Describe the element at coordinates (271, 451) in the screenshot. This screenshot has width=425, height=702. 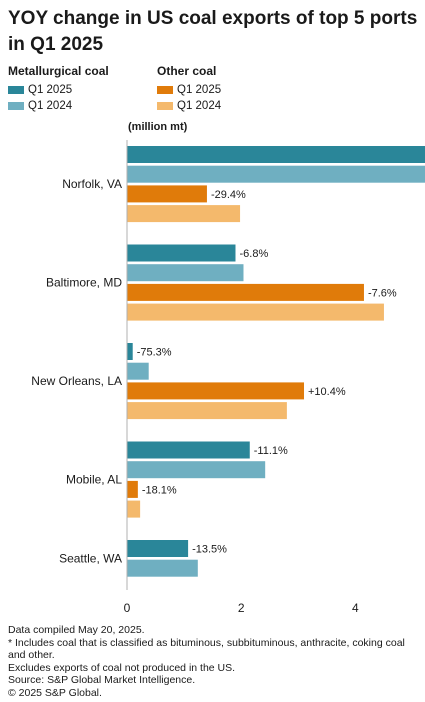
I see `data-label: -11.1%` at that location.